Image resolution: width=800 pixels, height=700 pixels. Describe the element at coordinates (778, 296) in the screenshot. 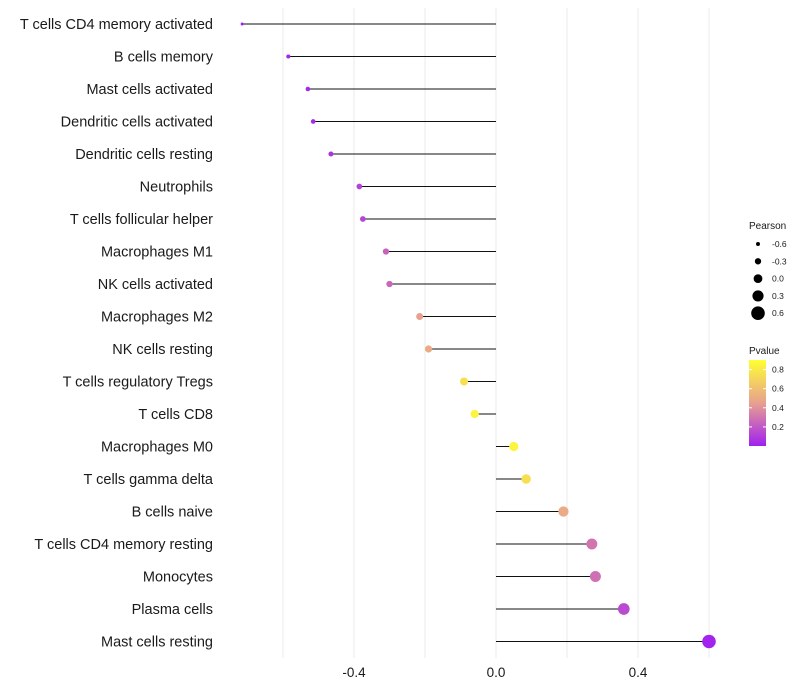

I see `size-legend-label: 0.3` at that location.